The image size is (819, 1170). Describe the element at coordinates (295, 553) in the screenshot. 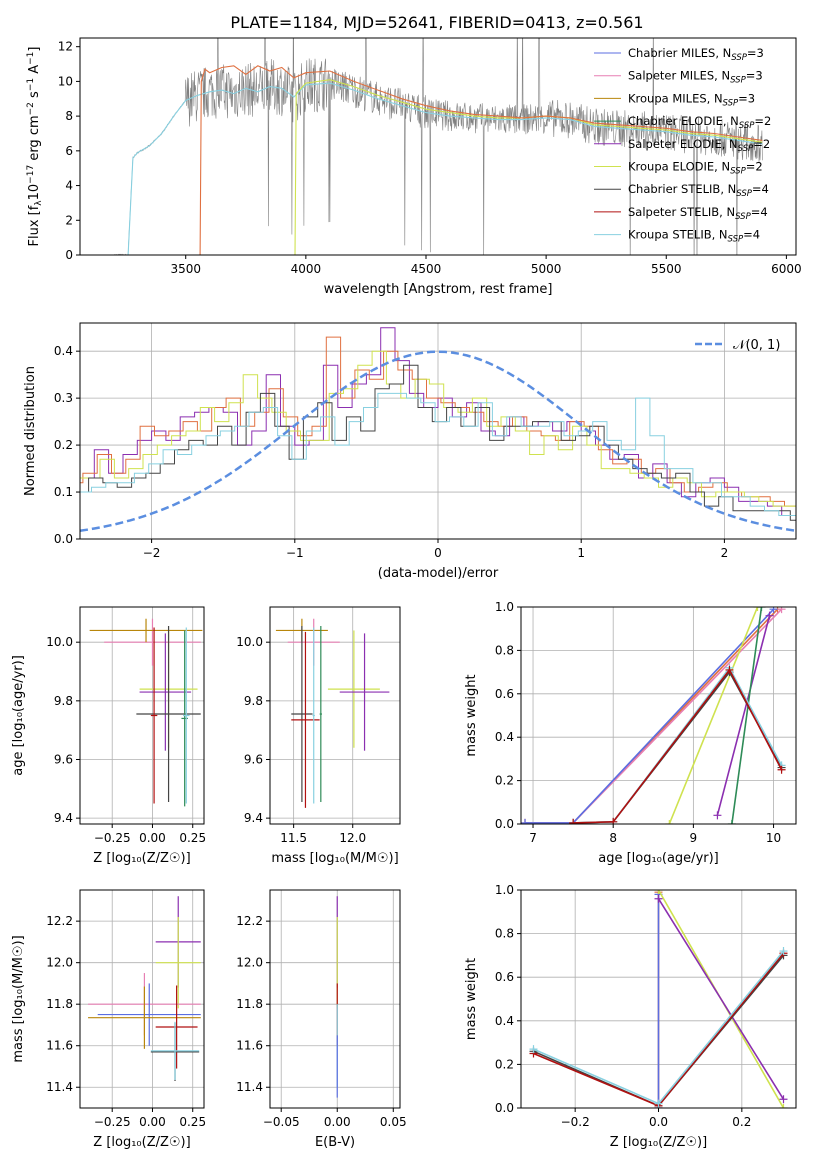

I see `x-tick-label: −1` at that location.